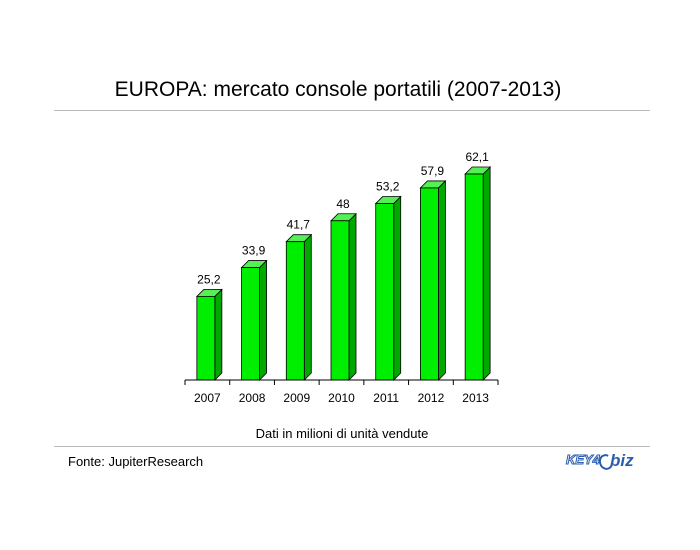  Describe the element at coordinates (352, 296) in the screenshot. I see `bar-side-2010` at that location.